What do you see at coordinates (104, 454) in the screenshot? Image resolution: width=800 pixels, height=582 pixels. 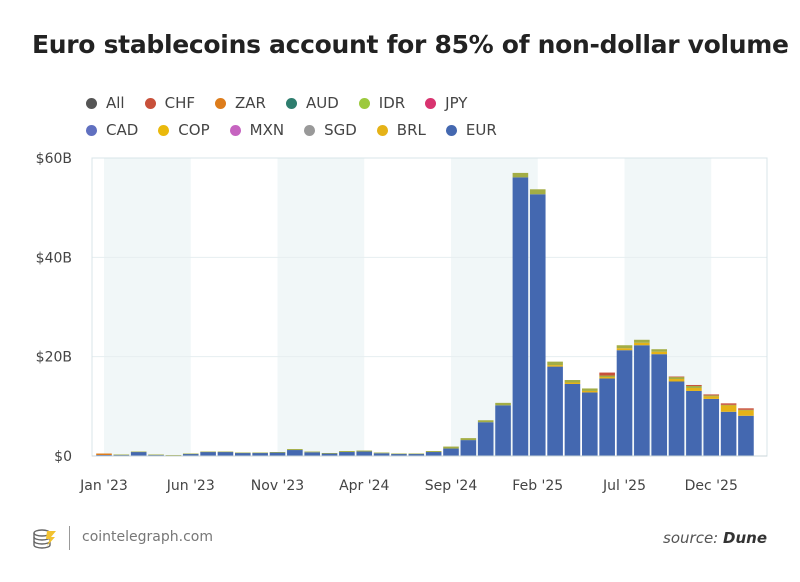 I see `bar-zar` at bounding box center [104, 454].